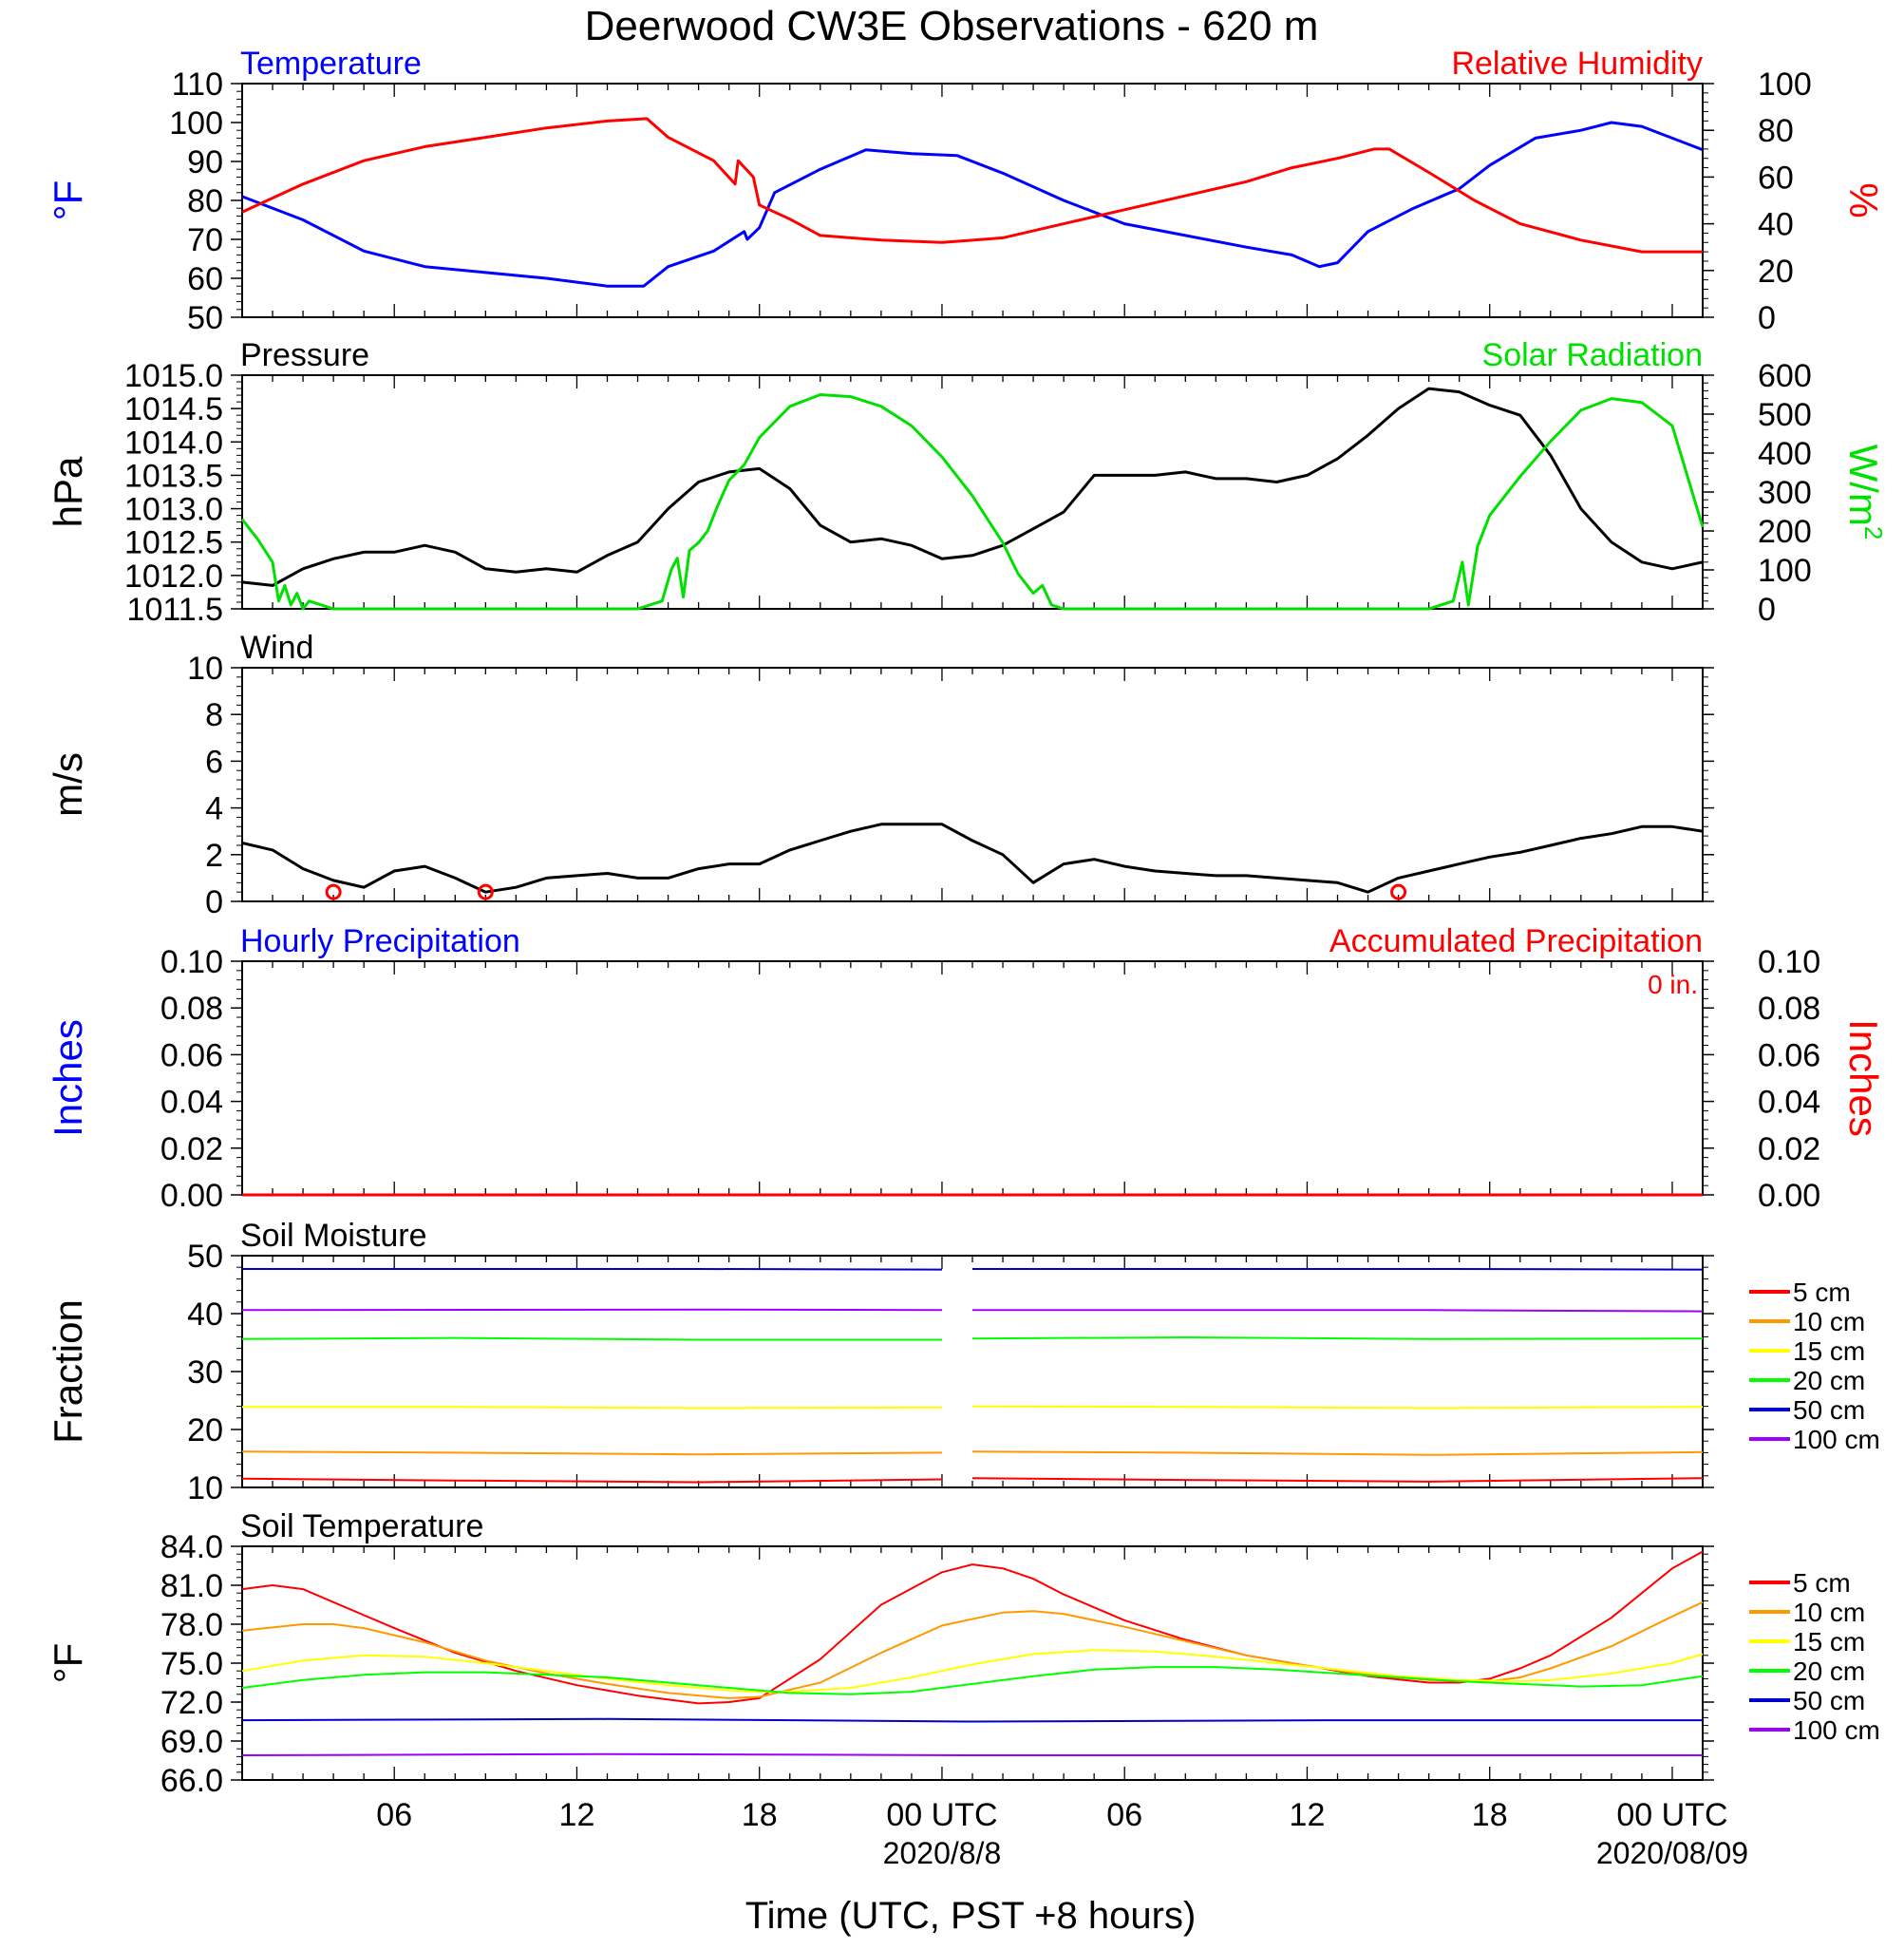  I want to click on y-axis-label-right: W/m2, so click(1864, 492).